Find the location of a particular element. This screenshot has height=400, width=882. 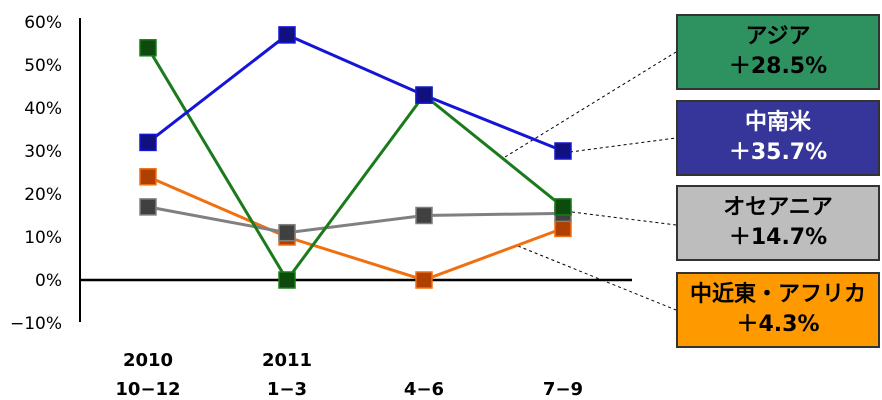

legend-latin-america-name: 中南米 is located at coordinates (777, 122).